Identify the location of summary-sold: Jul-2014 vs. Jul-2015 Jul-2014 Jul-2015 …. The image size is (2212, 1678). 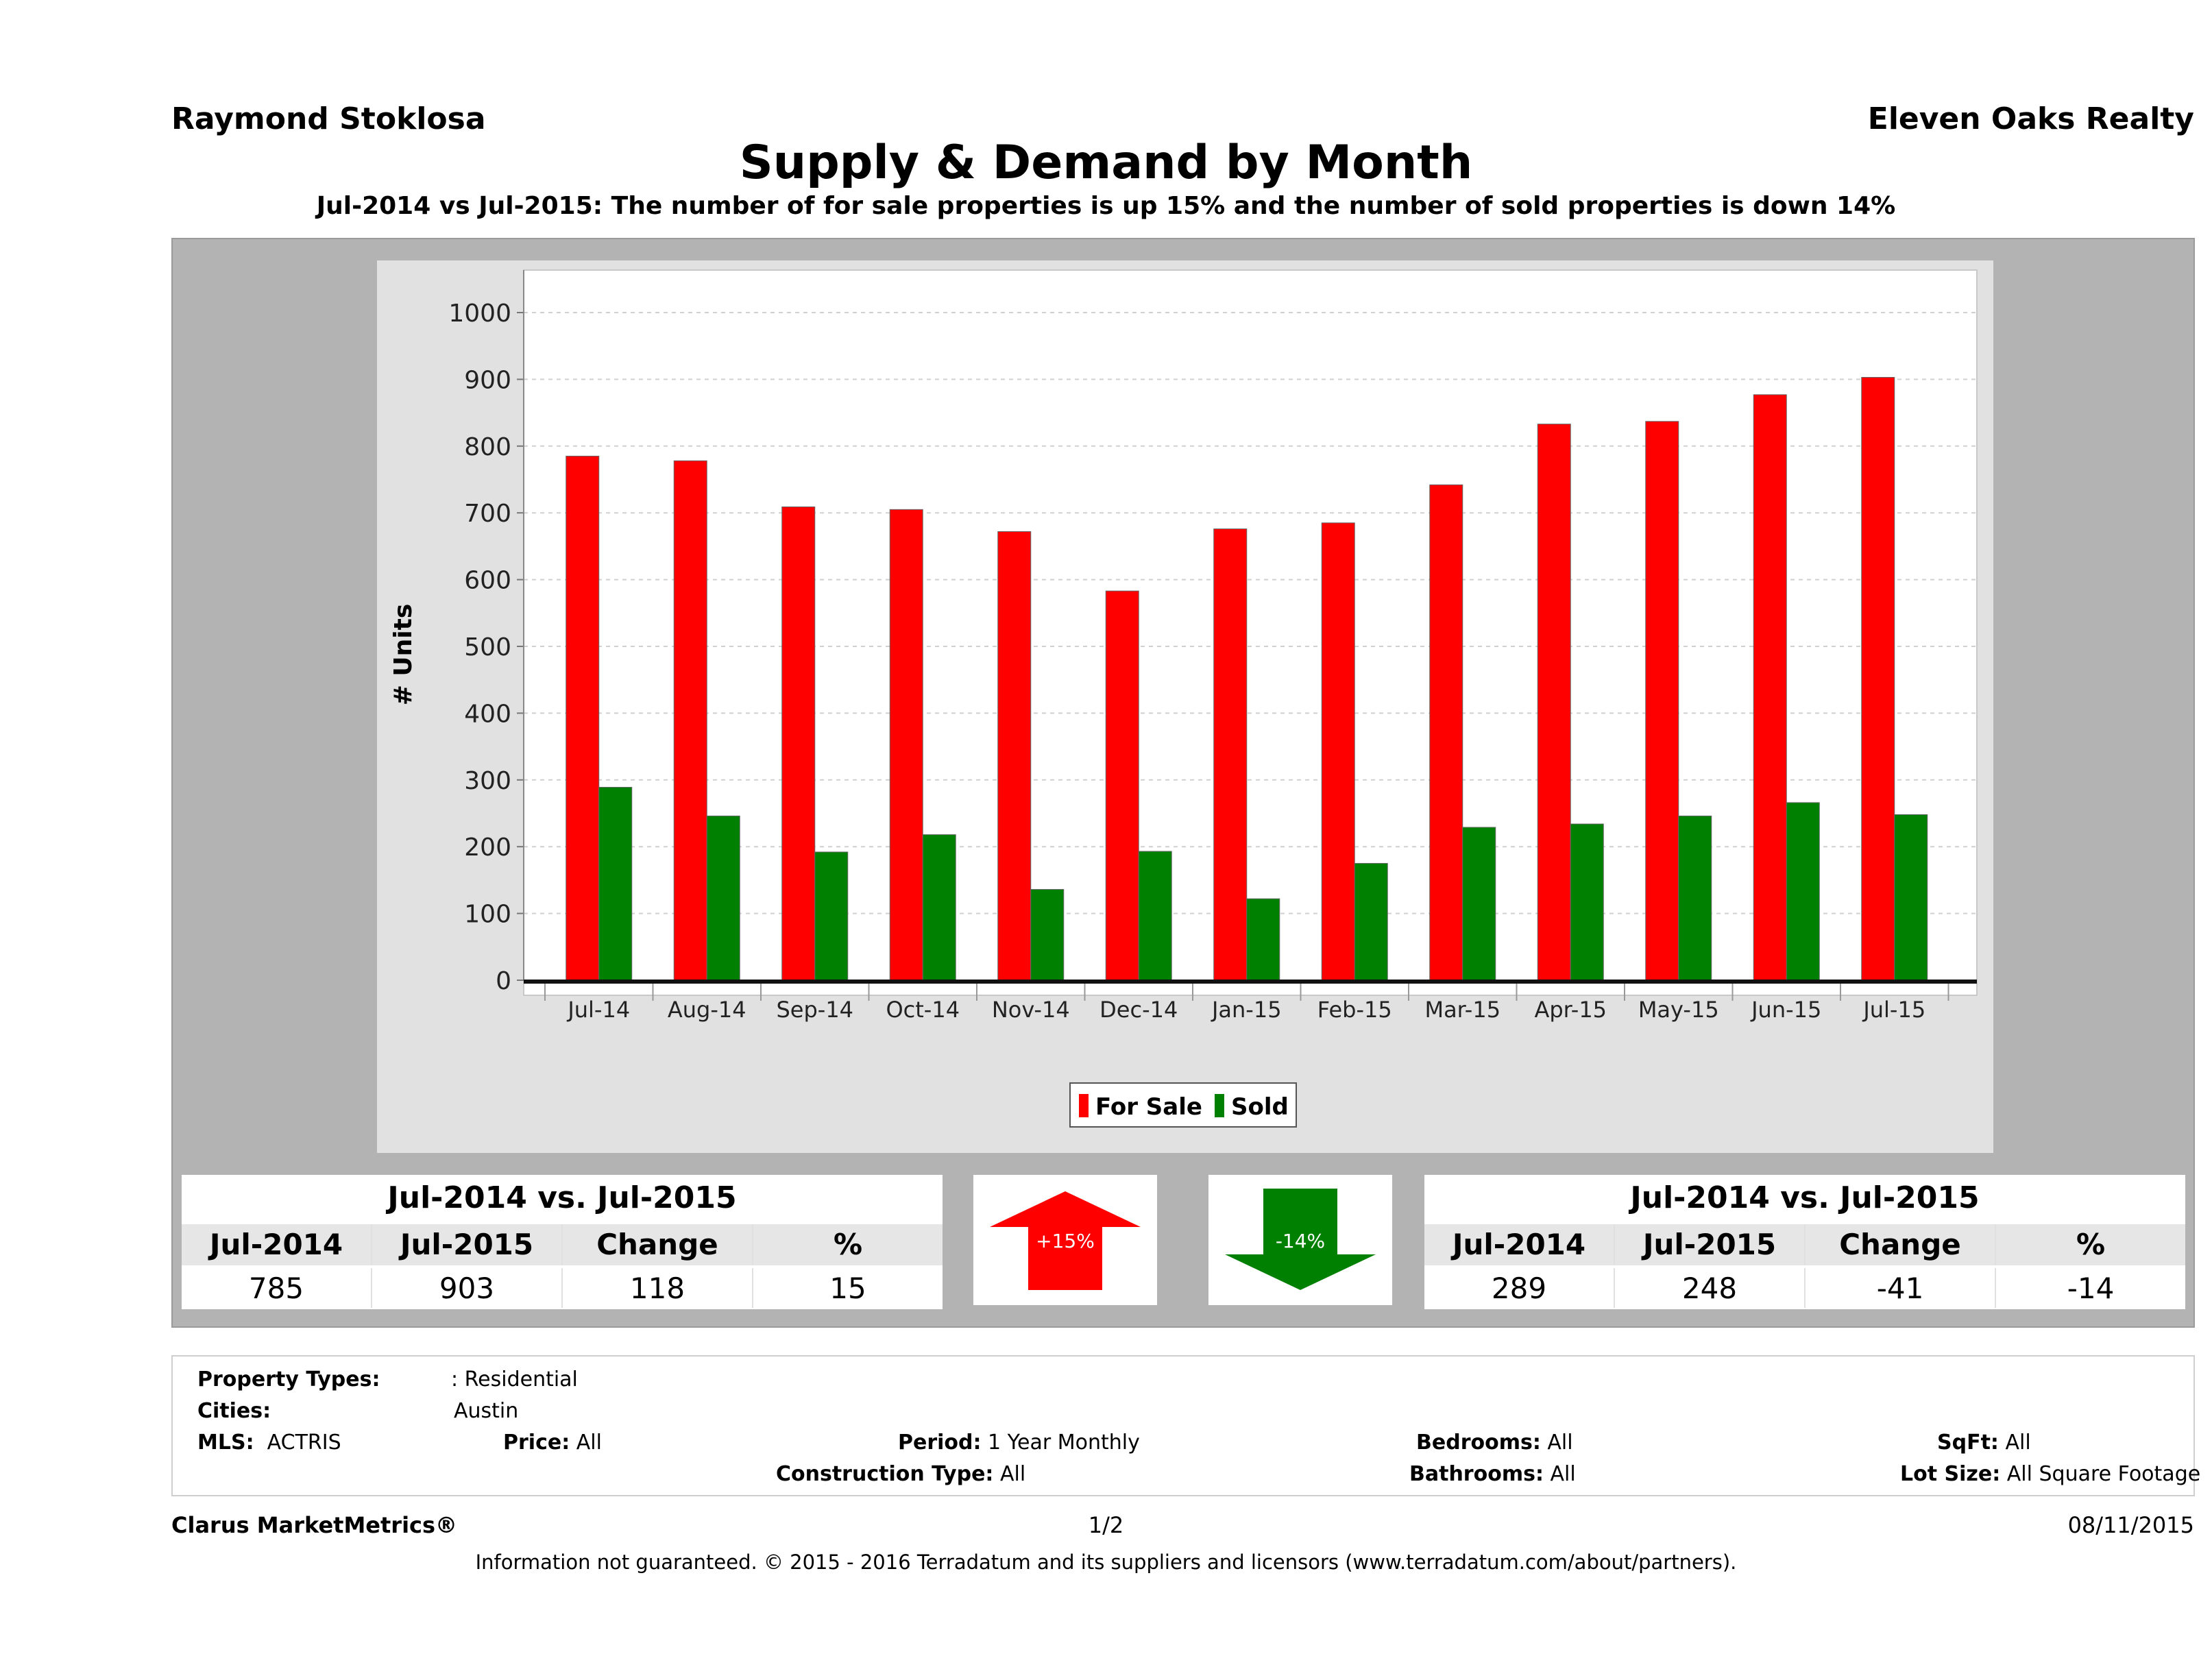
(1805, 1242).